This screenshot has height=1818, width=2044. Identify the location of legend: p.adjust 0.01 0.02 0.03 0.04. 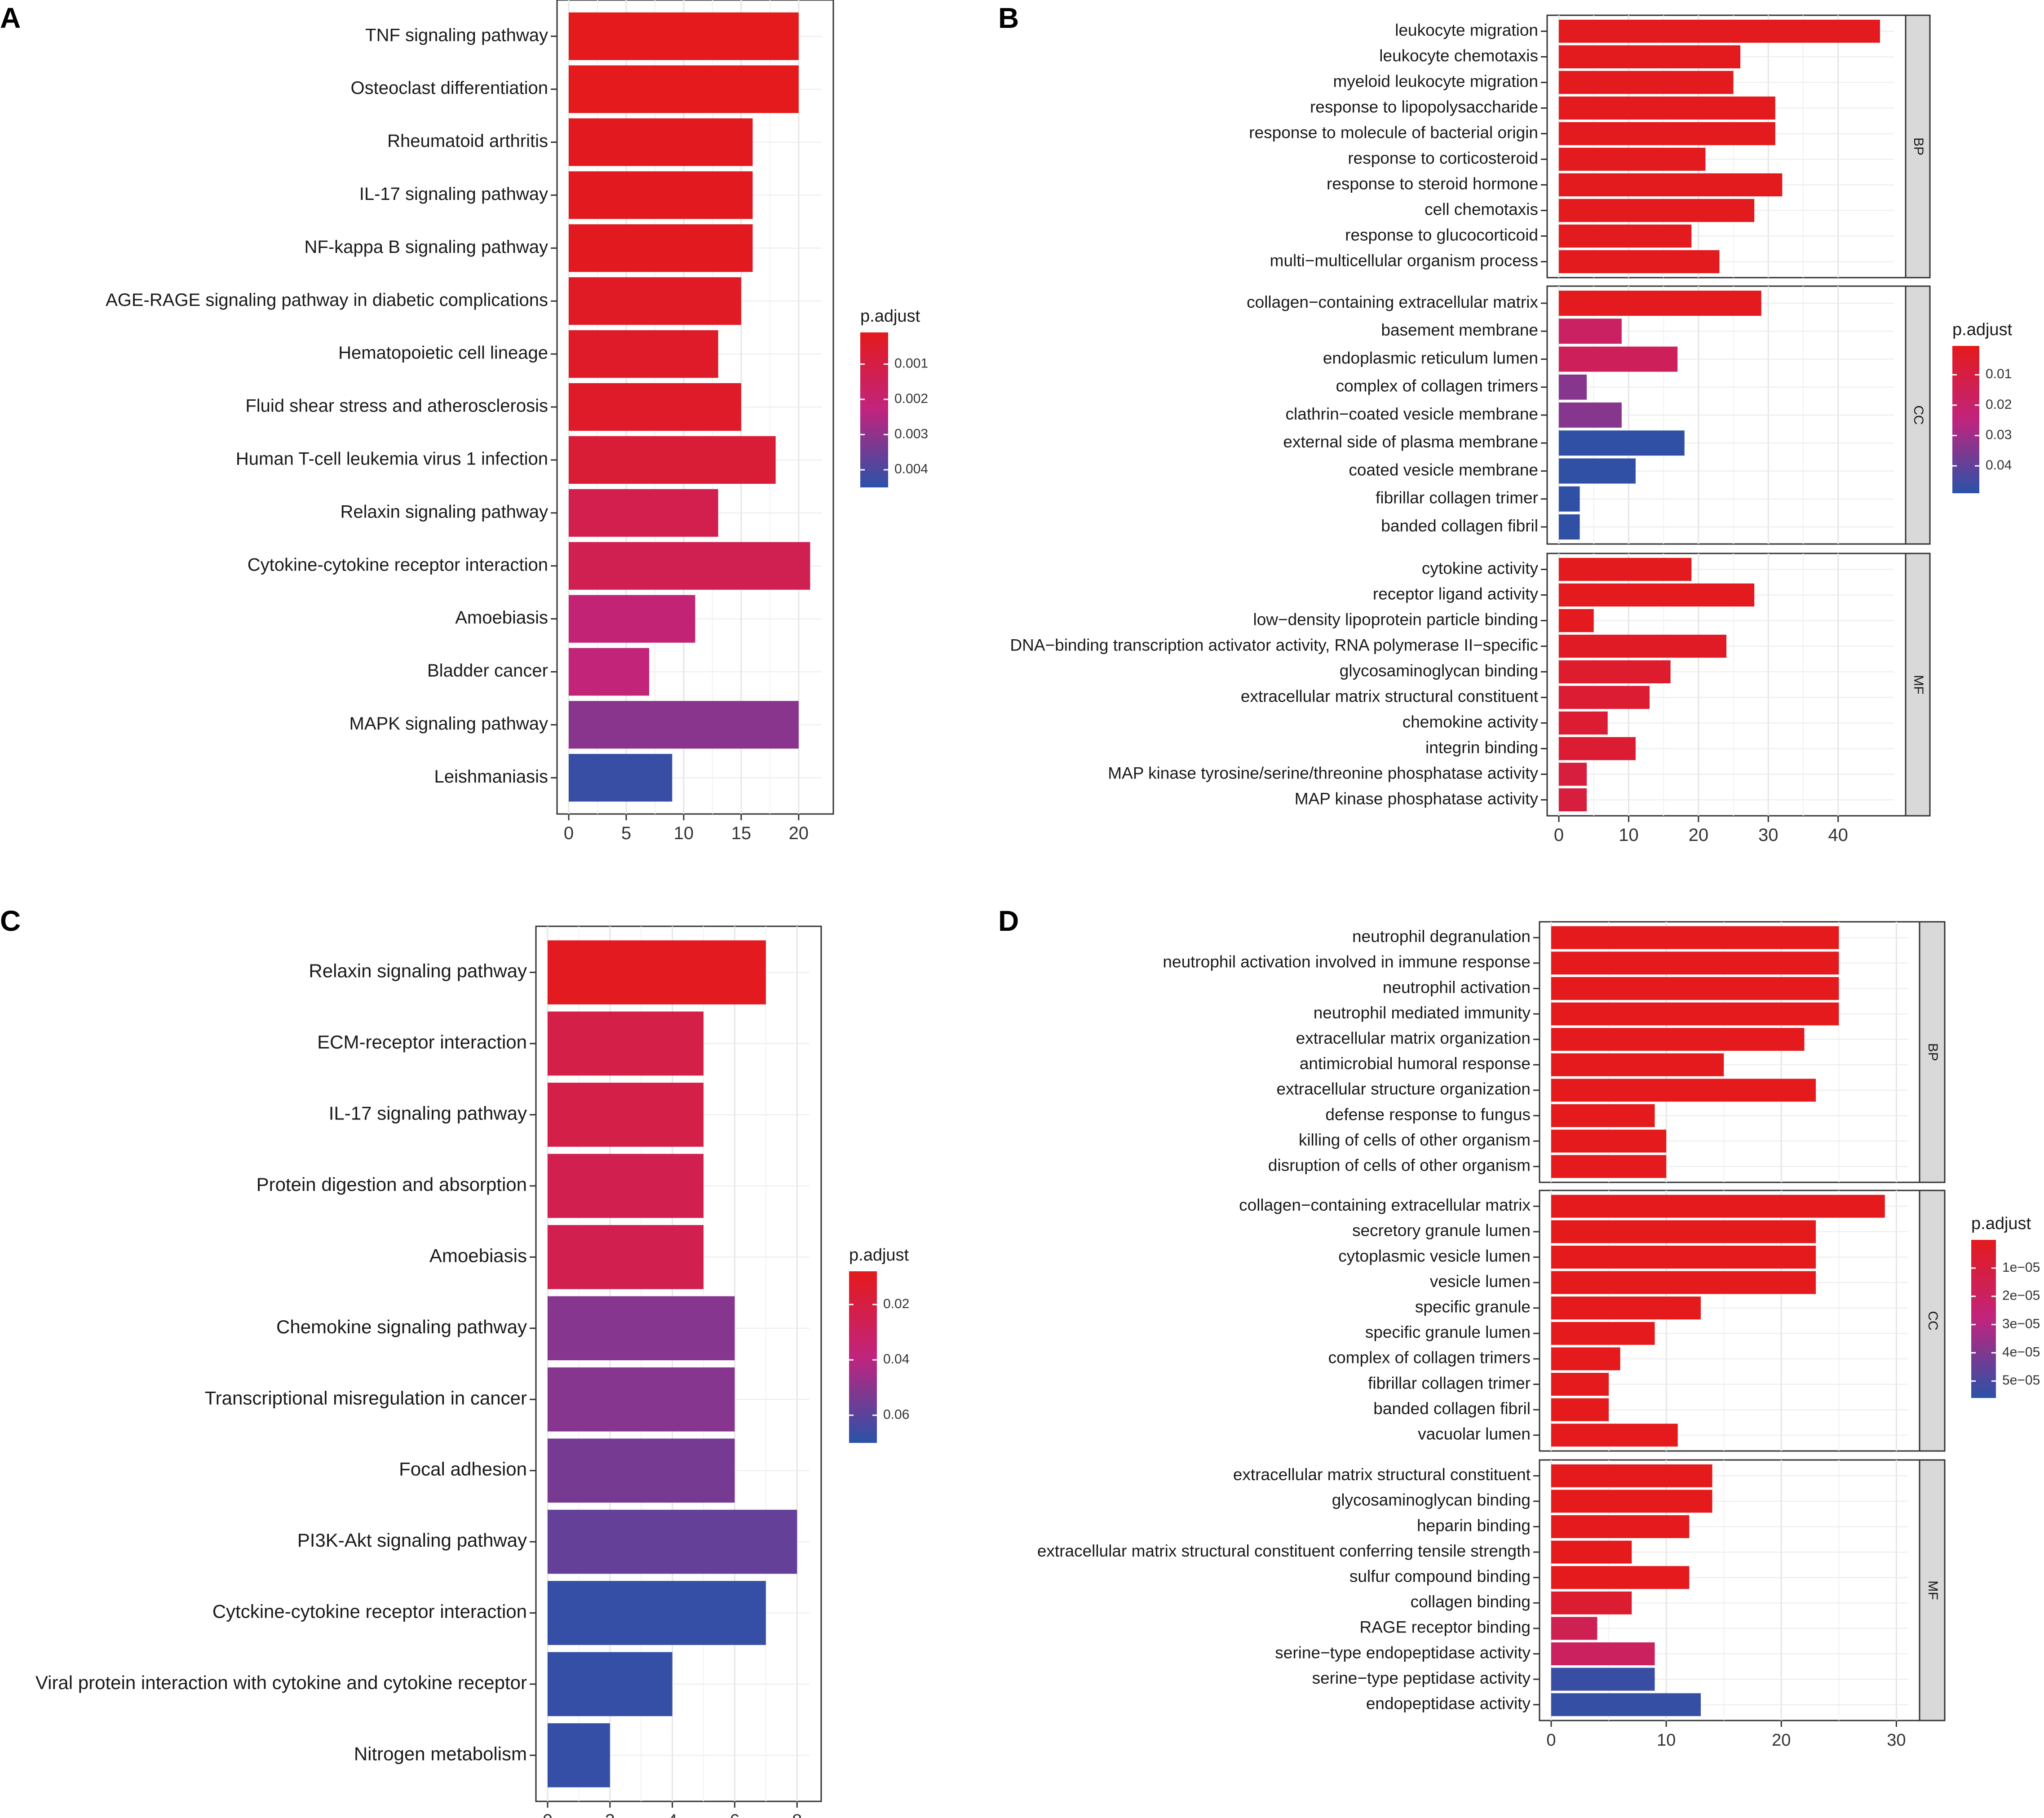
(1982, 406).